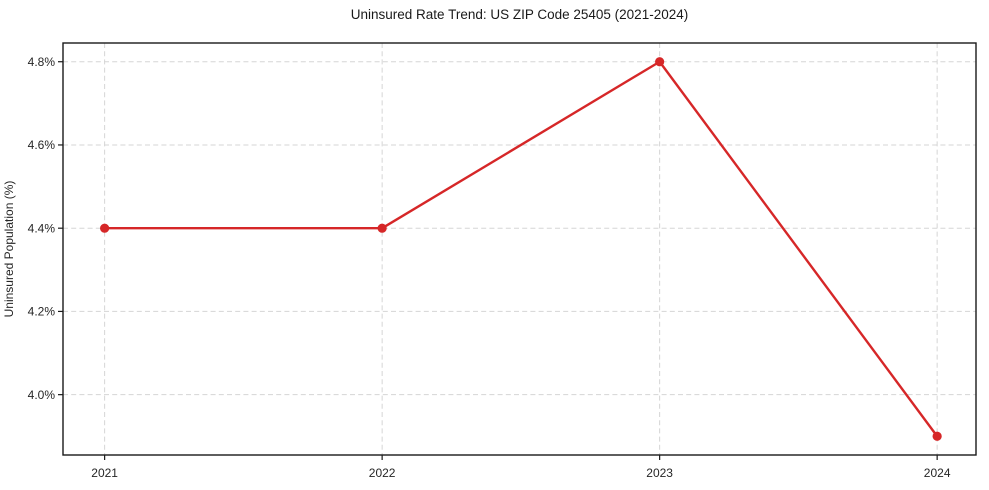  Describe the element at coordinates (42, 228) in the screenshot. I see `y-tick-label: 4.4%` at that location.